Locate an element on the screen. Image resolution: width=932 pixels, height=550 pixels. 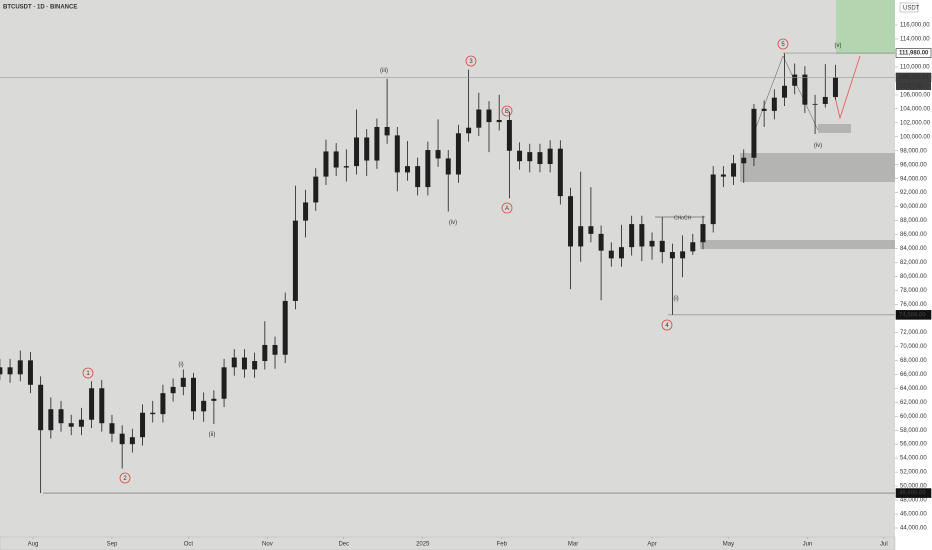
x-tick-label: Mar is located at coordinates (573, 545).